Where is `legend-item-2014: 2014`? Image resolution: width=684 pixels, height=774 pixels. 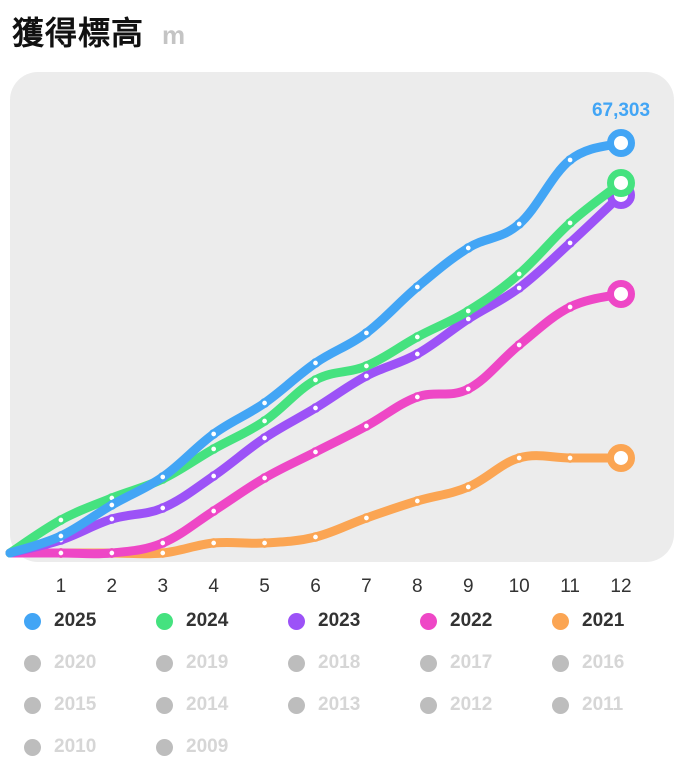 legend-item-2014: 2014 is located at coordinates (192, 705).